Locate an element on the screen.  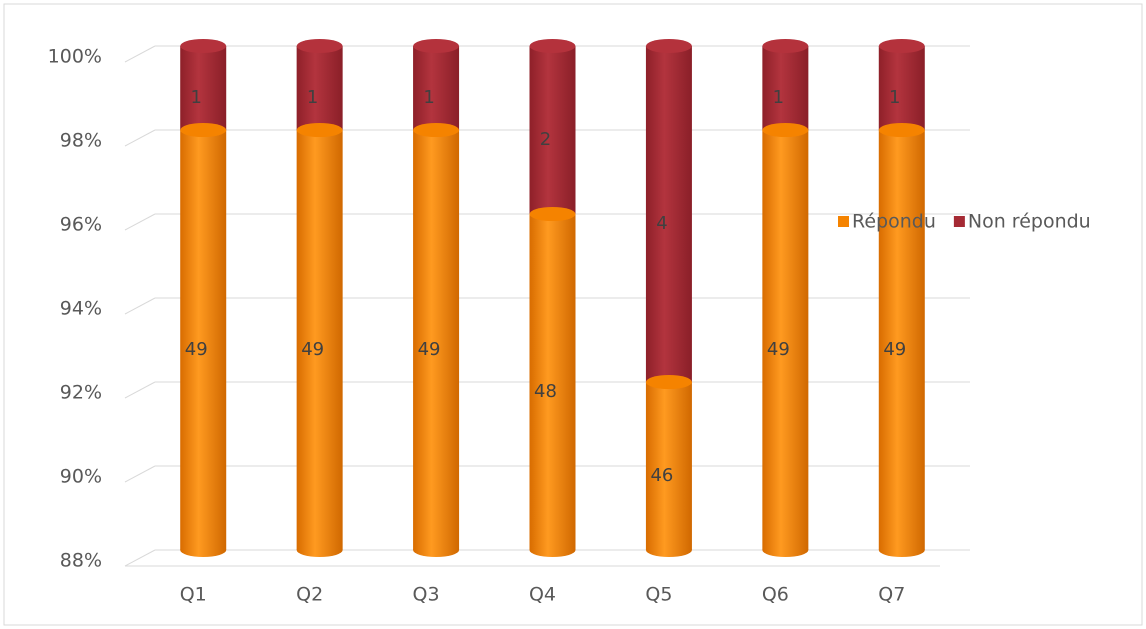
data-label: 2 is located at coordinates (545, 139).